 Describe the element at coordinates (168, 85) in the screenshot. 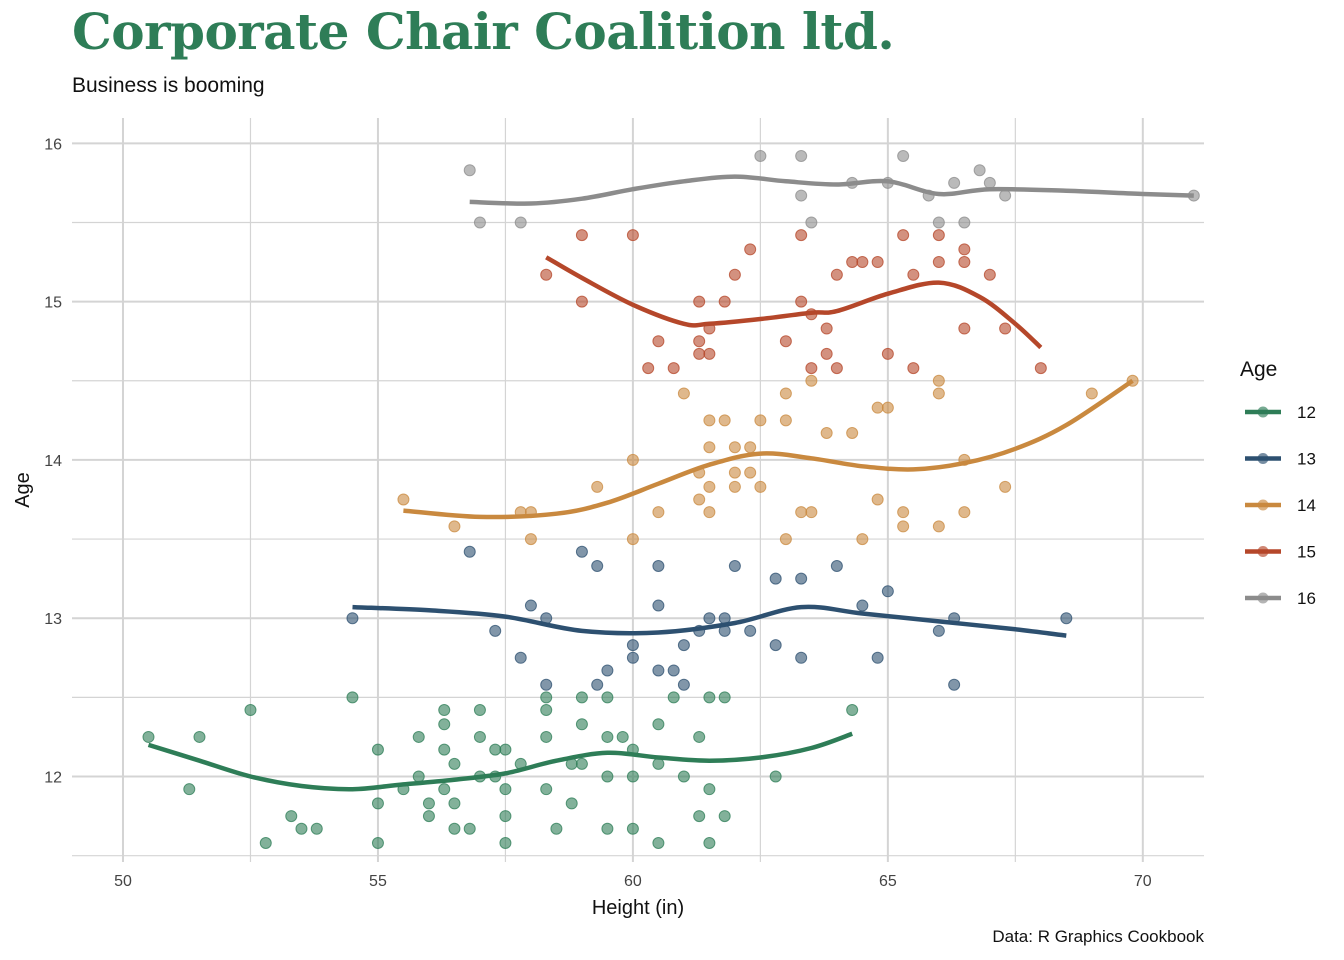

I see `chart-subtitle: Business is booming` at that location.